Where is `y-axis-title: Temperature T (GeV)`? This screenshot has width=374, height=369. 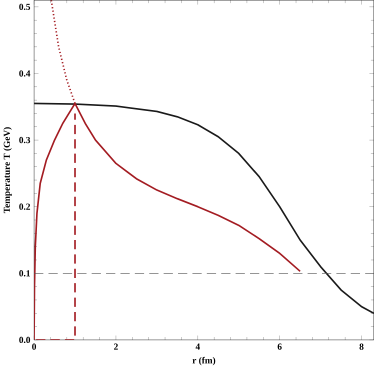 y-axis-title: Temperature T (GeV) is located at coordinates (7, 170).